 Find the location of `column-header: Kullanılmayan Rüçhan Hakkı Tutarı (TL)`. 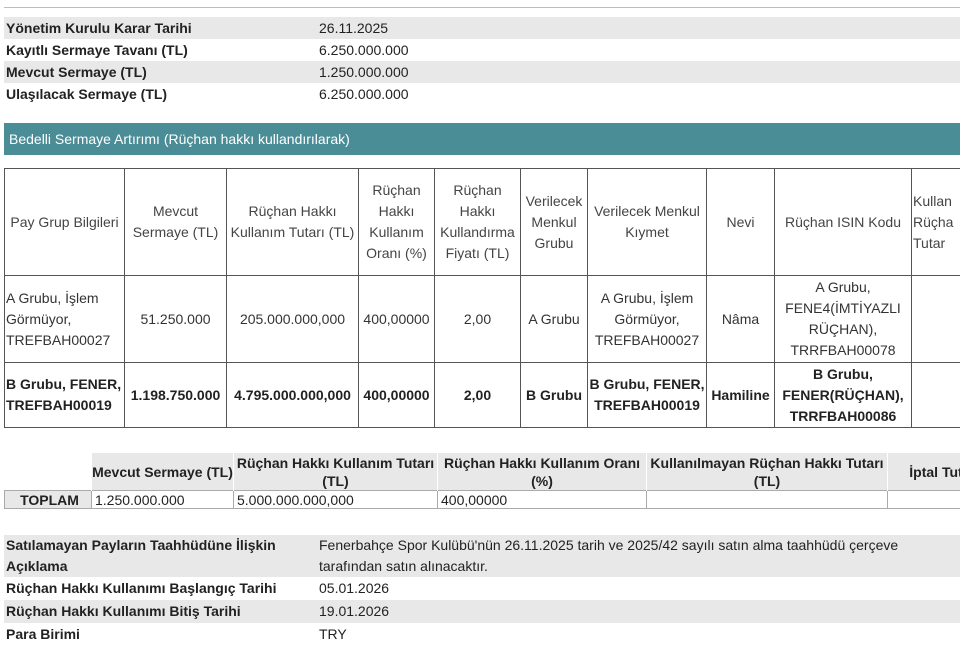

column-header: Kullanılmayan Rüçhan Hakkı Tutarı (TL) is located at coordinates (767, 472).